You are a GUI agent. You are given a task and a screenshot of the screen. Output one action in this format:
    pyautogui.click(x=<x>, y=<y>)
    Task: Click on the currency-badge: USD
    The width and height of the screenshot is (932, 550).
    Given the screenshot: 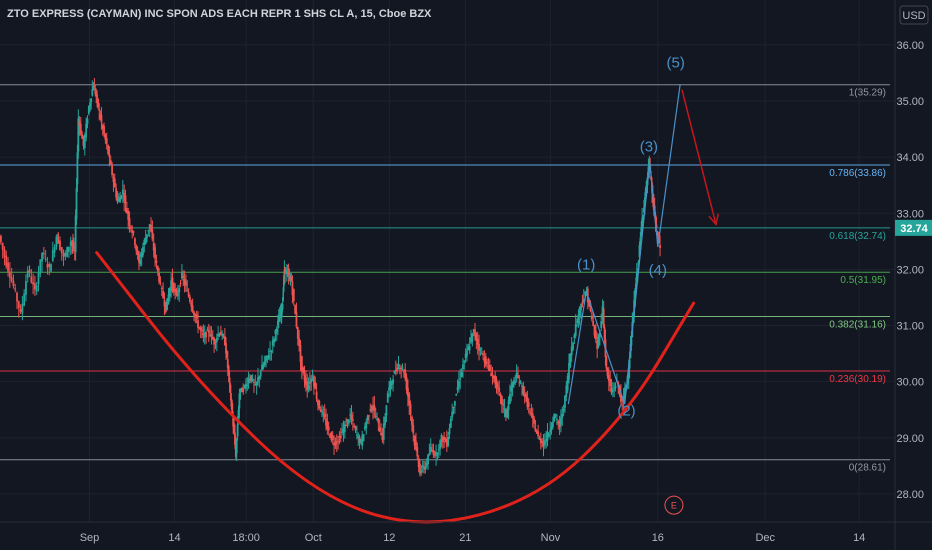 What is the action you would take?
    pyautogui.click(x=914, y=15)
    